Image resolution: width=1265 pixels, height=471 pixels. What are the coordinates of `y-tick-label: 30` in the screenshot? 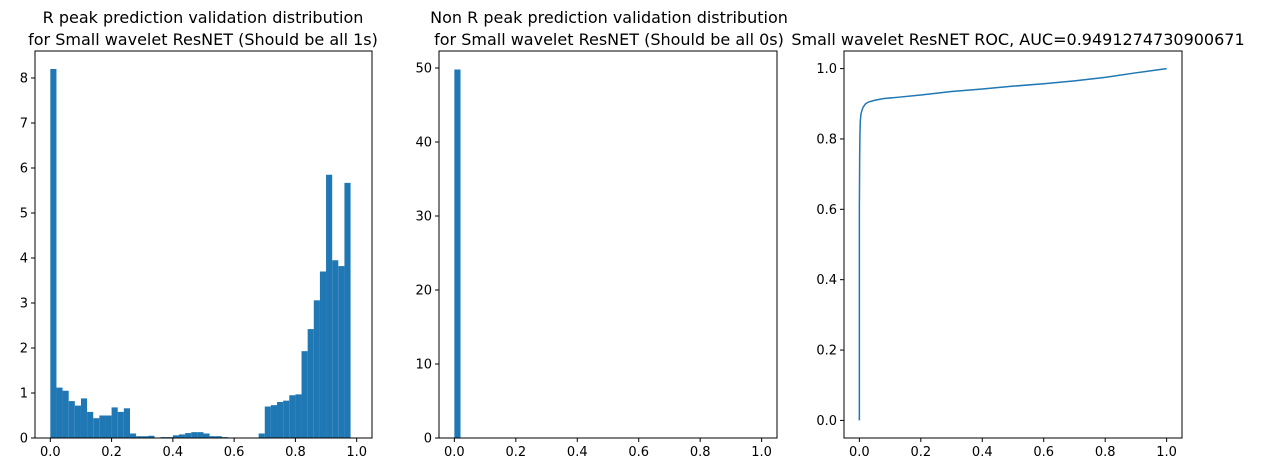 It's located at (423, 217).